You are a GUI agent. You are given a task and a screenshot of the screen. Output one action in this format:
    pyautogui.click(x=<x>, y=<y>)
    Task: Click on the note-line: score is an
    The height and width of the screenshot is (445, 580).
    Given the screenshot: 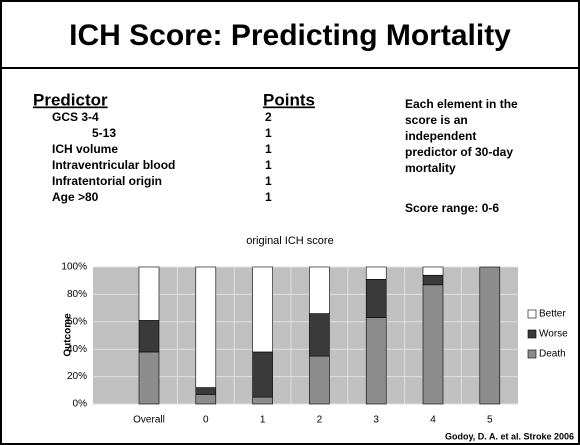 What is the action you would take?
    pyautogui.click(x=436, y=120)
    